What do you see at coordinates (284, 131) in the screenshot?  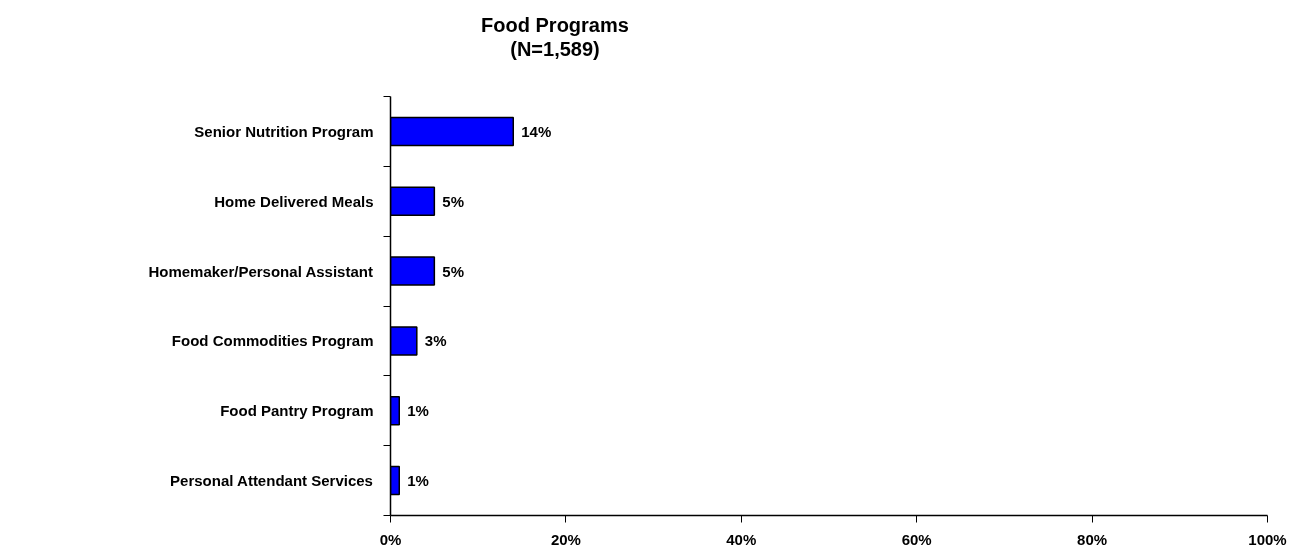 I see `y-tick-label: Senior Nutrition Program` at bounding box center [284, 131].